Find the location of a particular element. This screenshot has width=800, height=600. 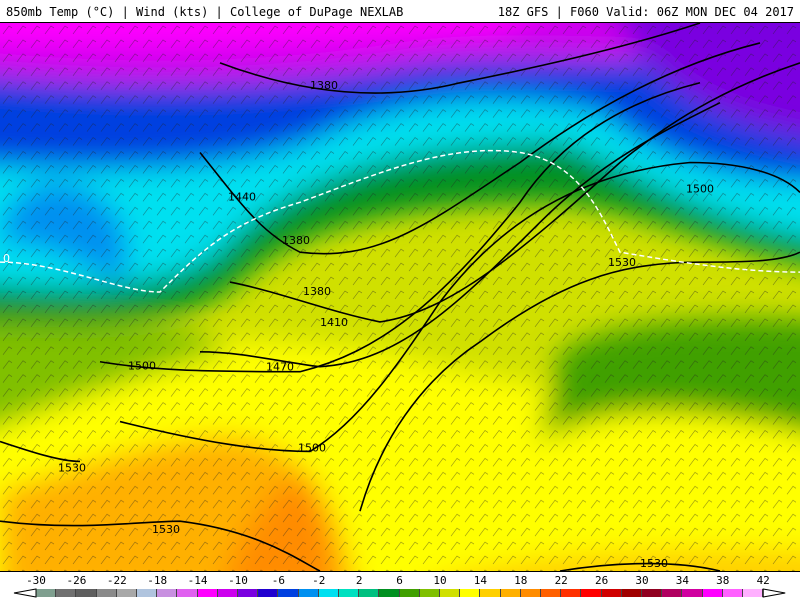

contour-label: 1440 is located at coordinates (242, 196).